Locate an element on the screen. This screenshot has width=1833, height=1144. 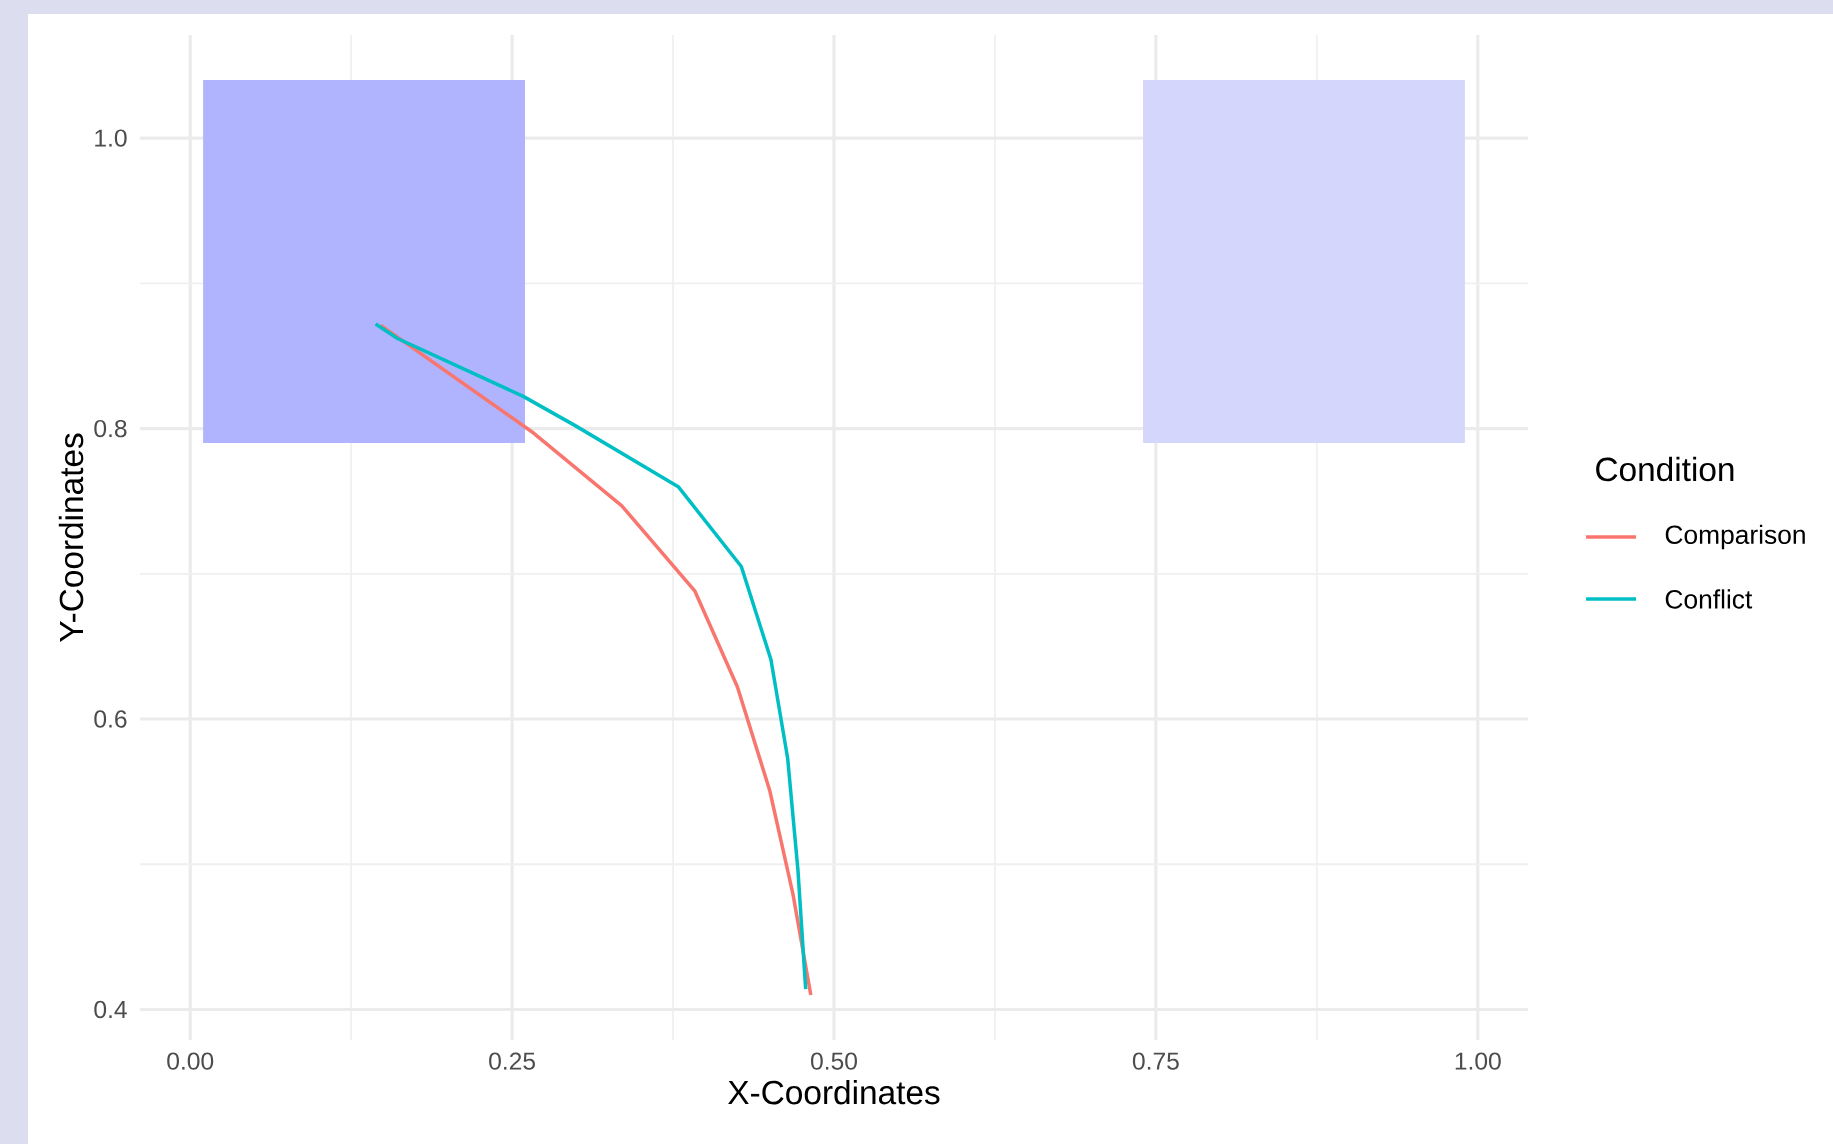
y-axis-title: Y-Coordinates is located at coordinates (71, 537).